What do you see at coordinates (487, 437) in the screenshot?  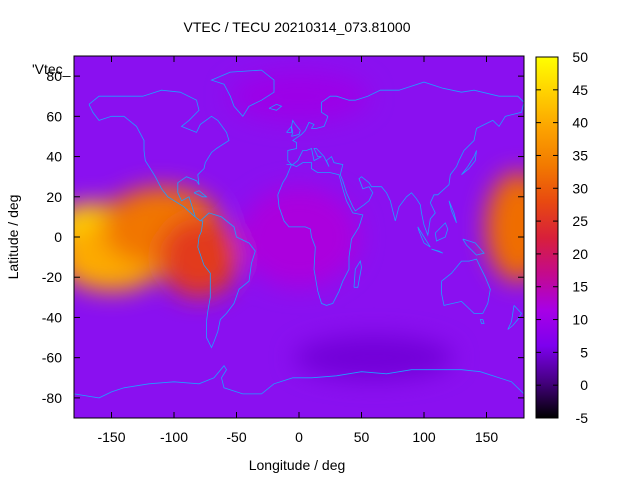 I see `x-tick-label: 150` at bounding box center [487, 437].